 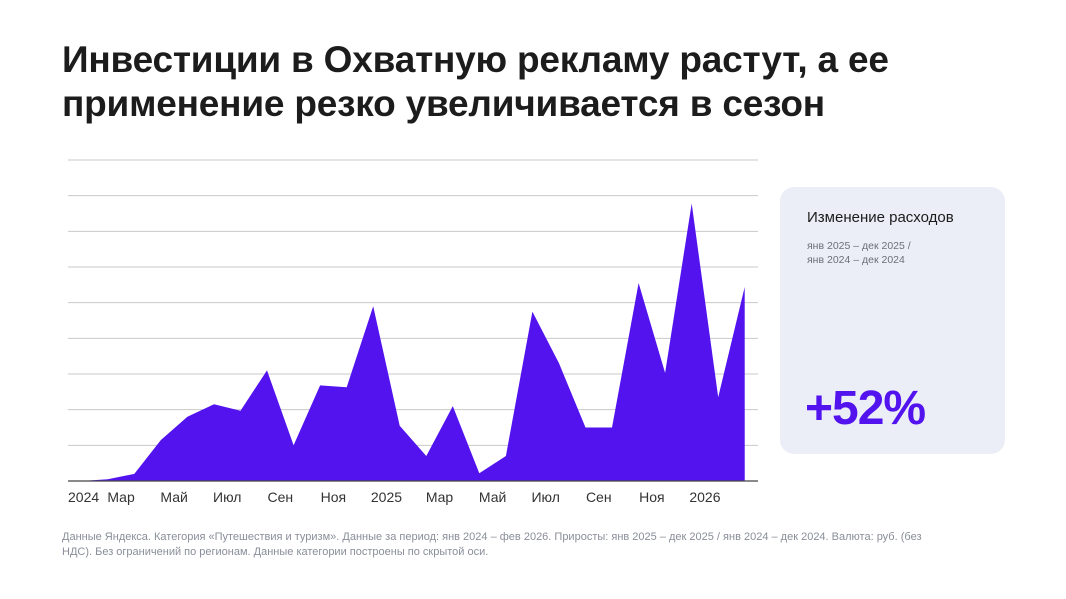 What do you see at coordinates (880, 217) in the screenshot?
I see `card-title: Изменение расходов` at bounding box center [880, 217].